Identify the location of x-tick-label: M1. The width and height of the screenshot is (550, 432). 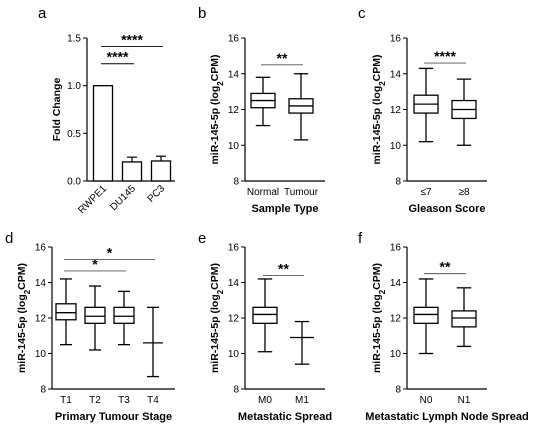
(302, 400).